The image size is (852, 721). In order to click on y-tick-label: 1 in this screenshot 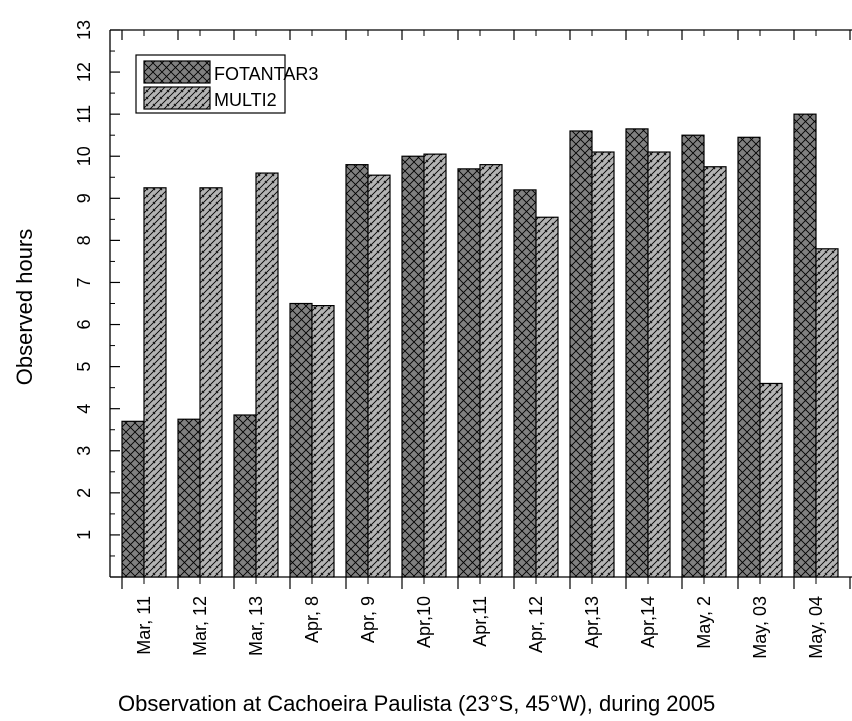, I will do `click(84, 535)`.